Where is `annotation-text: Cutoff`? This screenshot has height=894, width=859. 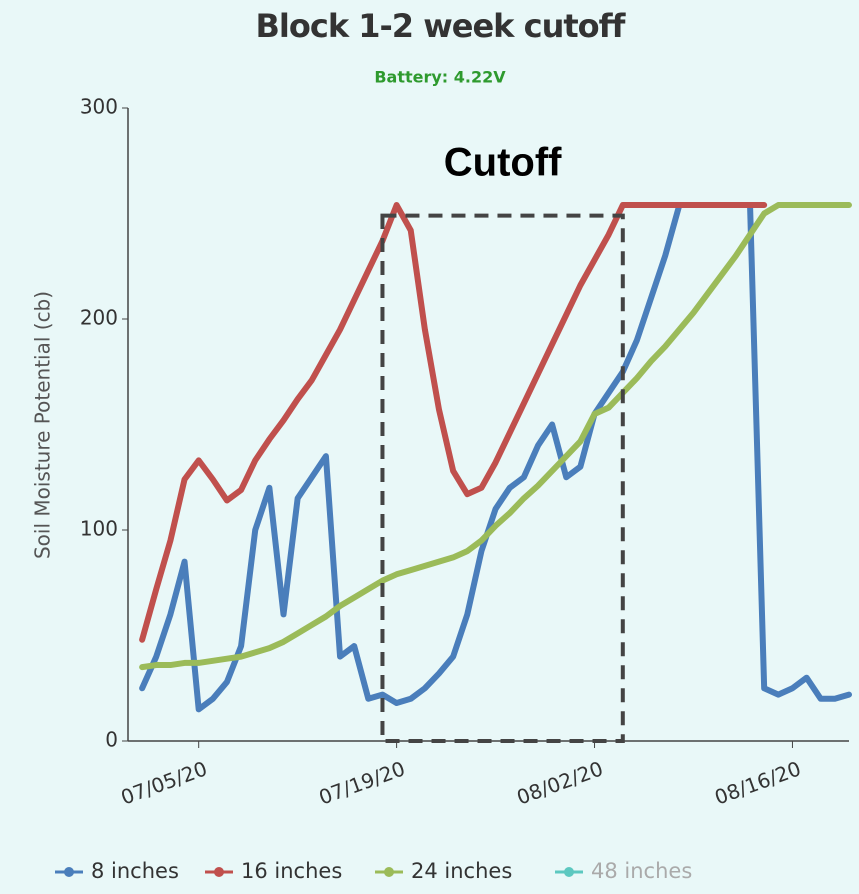
annotation-text: Cutoff is located at coordinates (503, 163).